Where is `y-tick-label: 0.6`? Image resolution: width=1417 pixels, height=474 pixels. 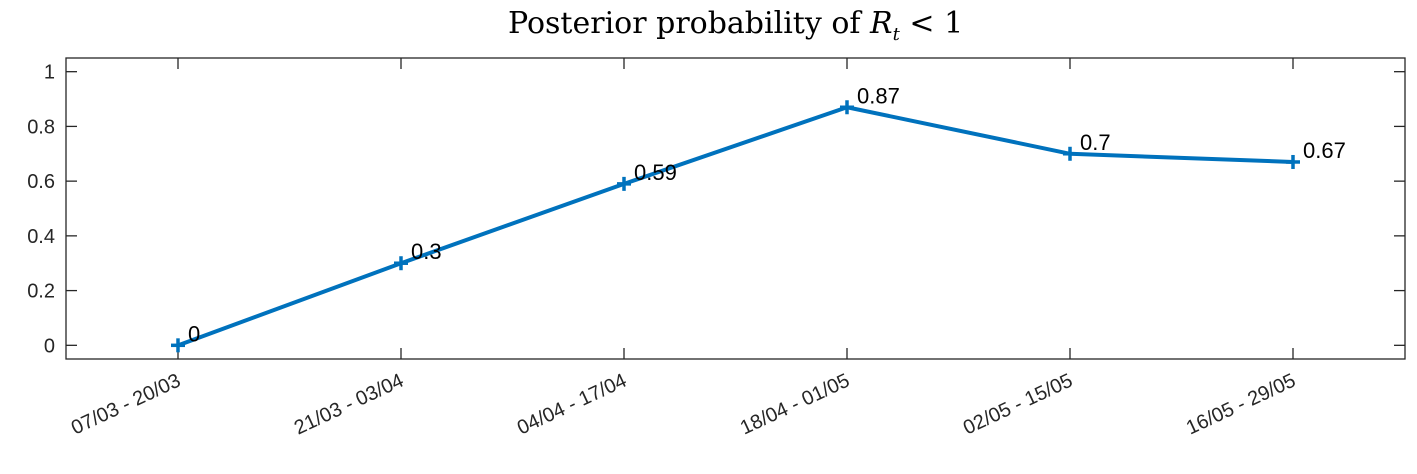 y-tick-label: 0.6 is located at coordinates (41, 182).